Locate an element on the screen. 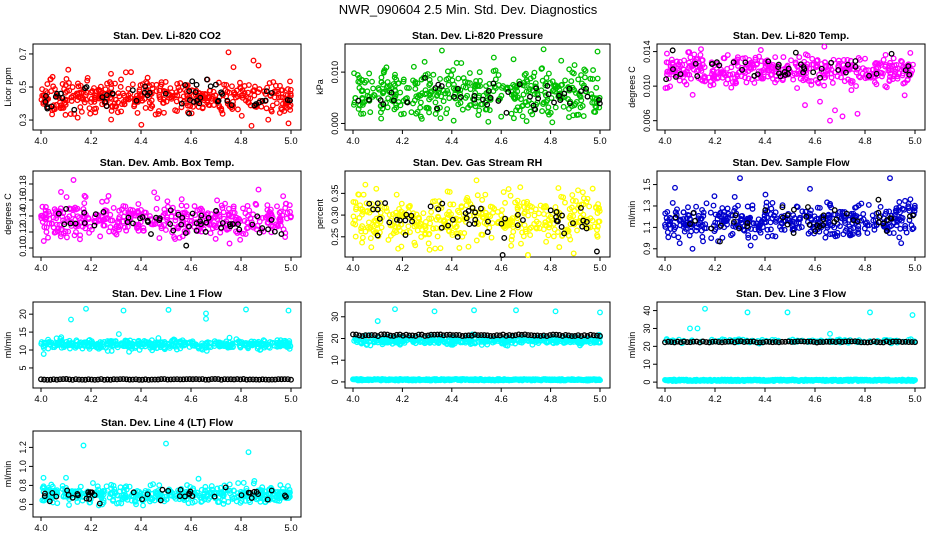  y-axis-label: ml/min is located at coordinates (632, 214).